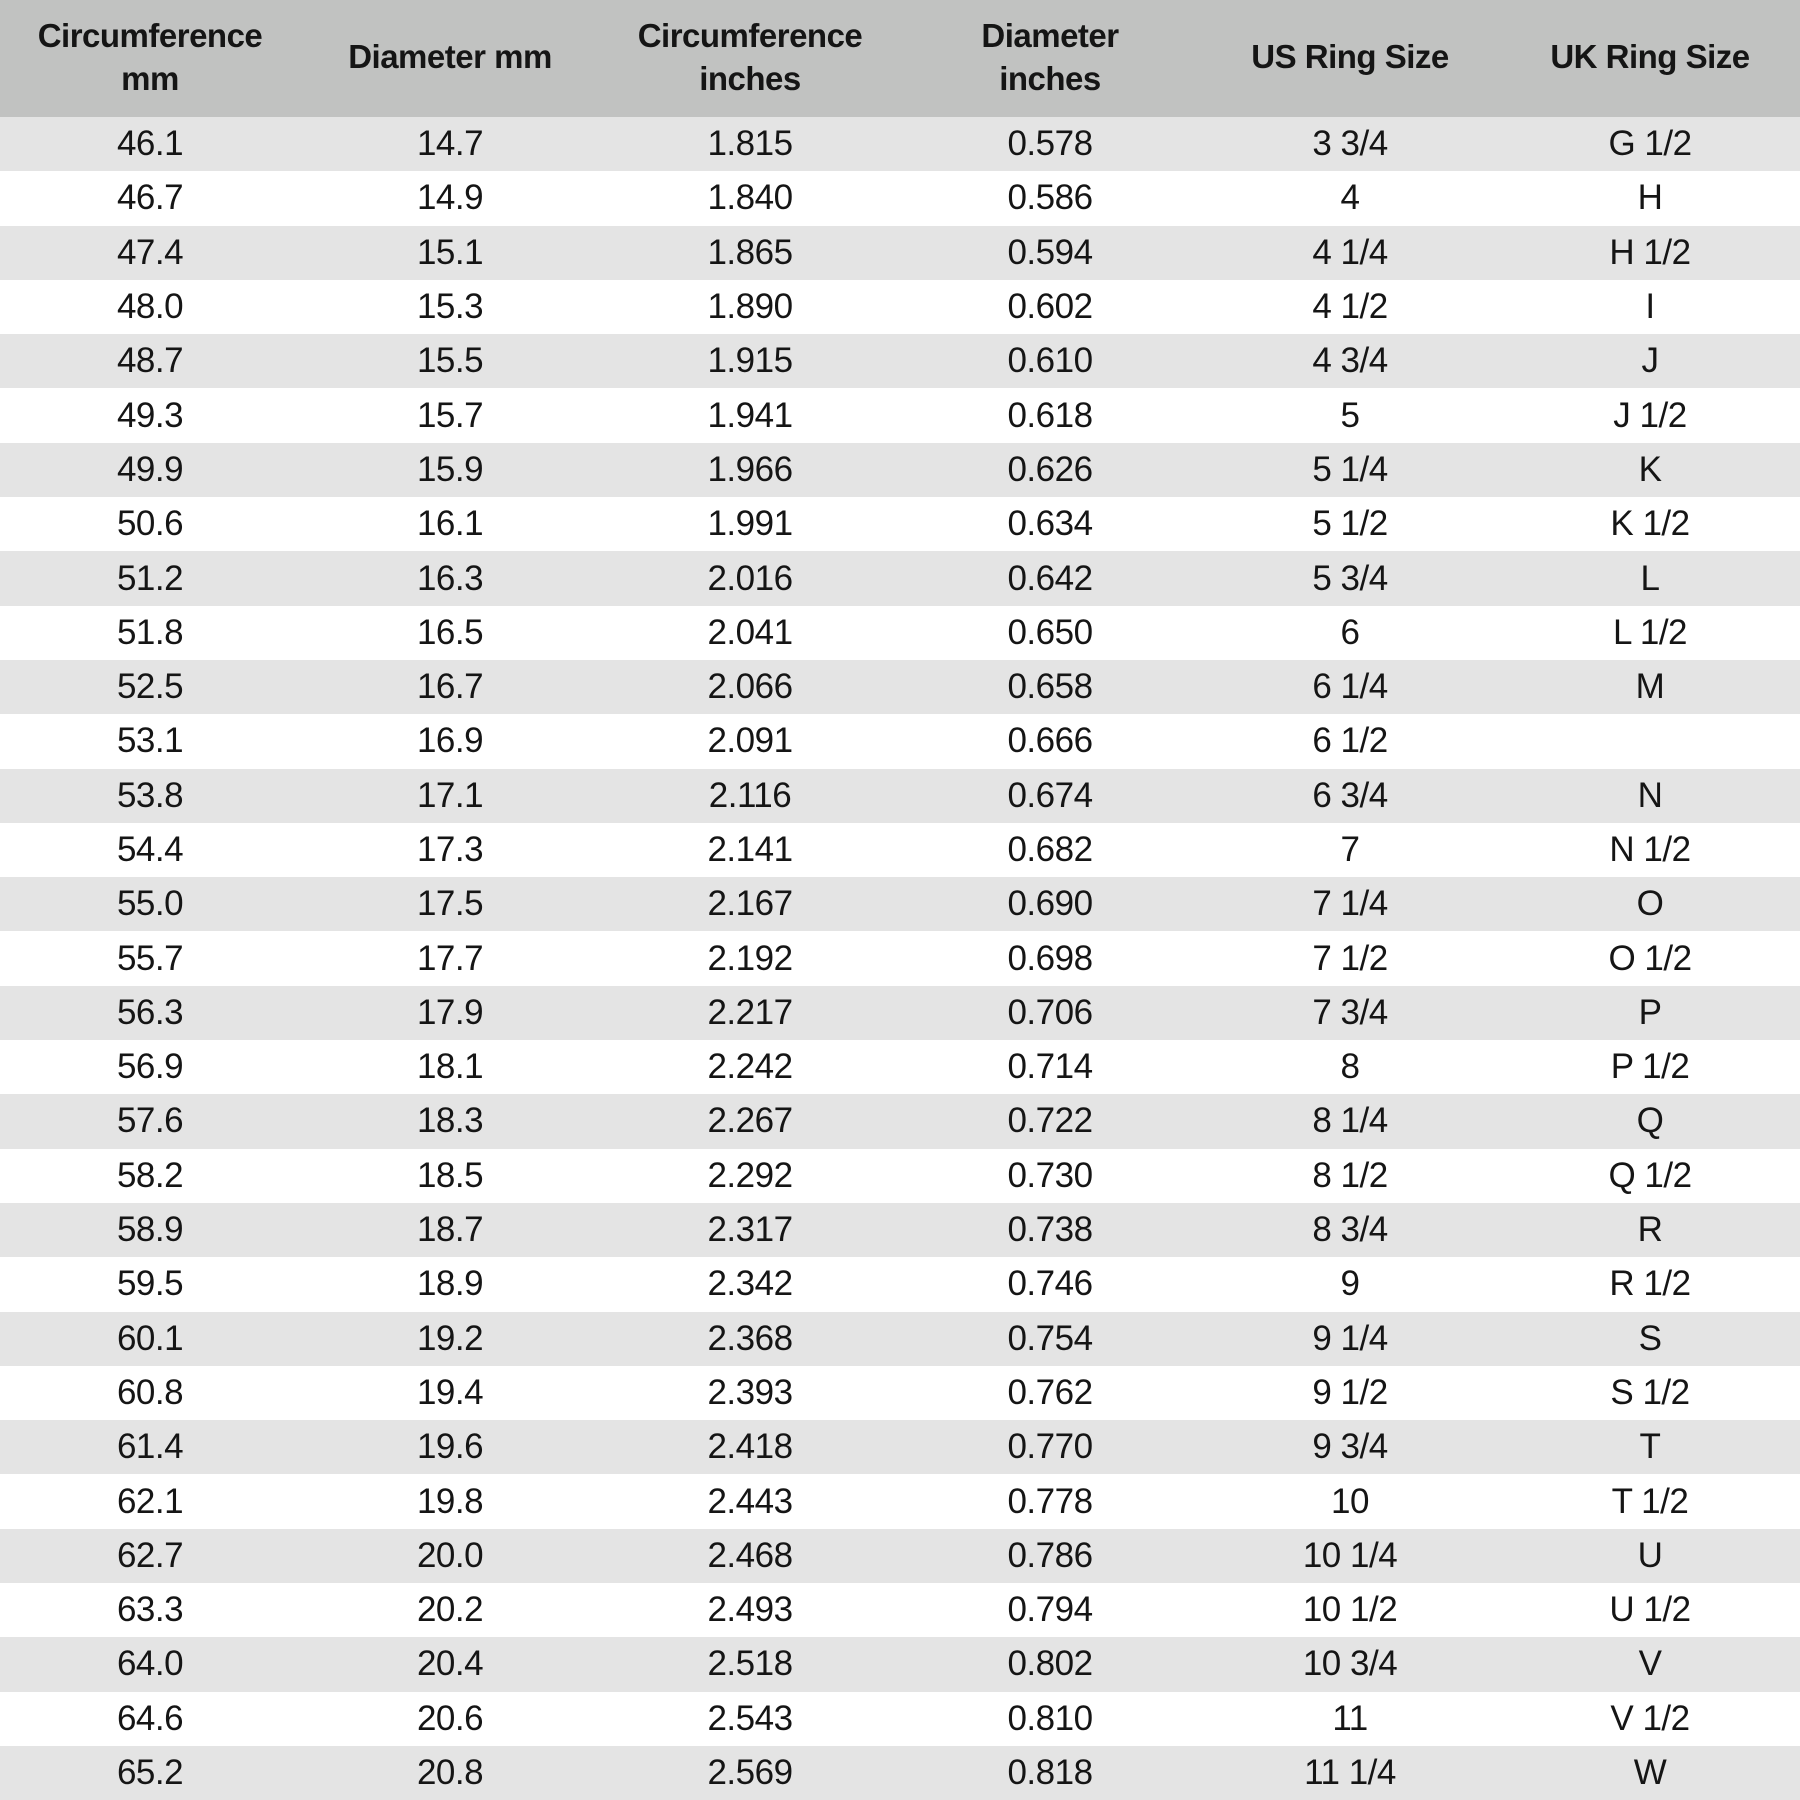  I want to click on table-row: 57.6 18.3 2.267 0.722 8 1/4 Q, so click(900, 1121).